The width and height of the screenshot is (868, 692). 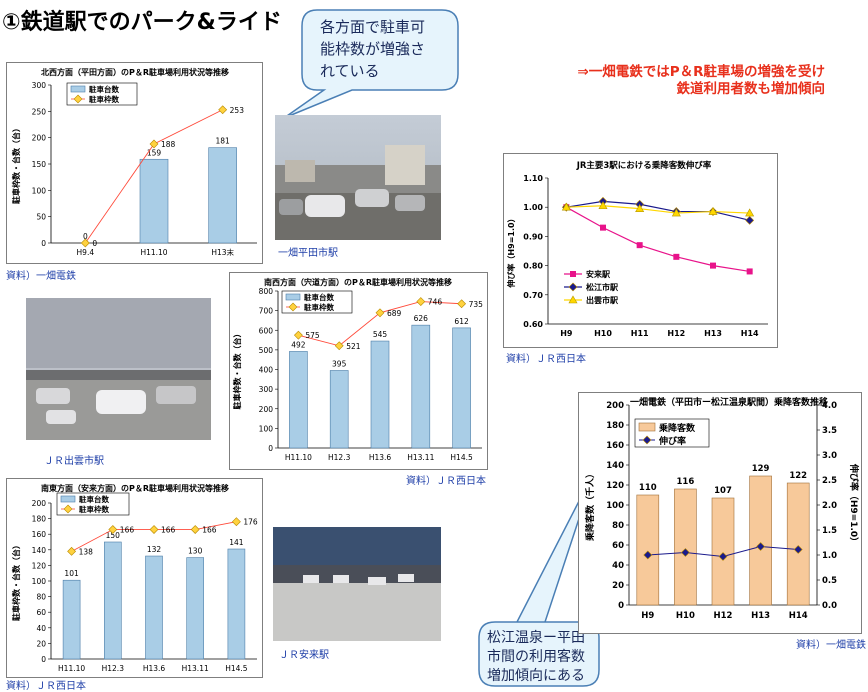 What do you see at coordinates (357, 584) in the screenshot?
I see `photo-yasugi-station` at bounding box center [357, 584].